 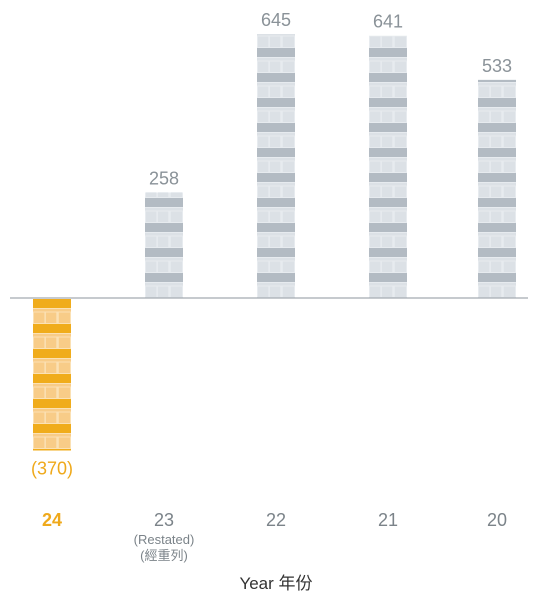 What do you see at coordinates (52, 468) in the screenshot?
I see `value-label-24: (370)` at bounding box center [52, 468].